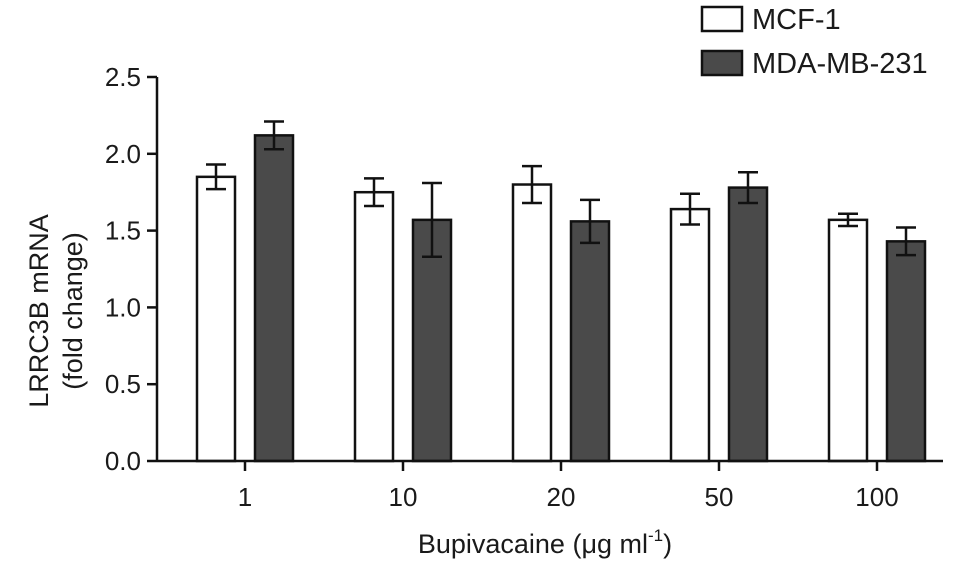  What do you see at coordinates (719, 497) in the screenshot?
I see `x-tick-label-50: 50` at bounding box center [719, 497].